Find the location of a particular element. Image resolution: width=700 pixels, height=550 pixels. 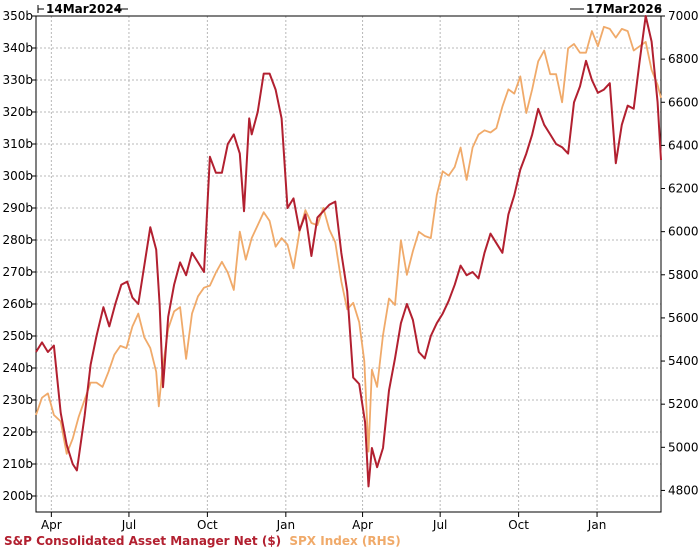

right-tick-label: 6400 is located at coordinates (683, 145).